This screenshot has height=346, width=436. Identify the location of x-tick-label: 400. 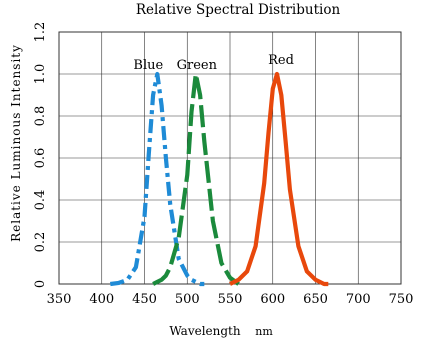
(101, 299).